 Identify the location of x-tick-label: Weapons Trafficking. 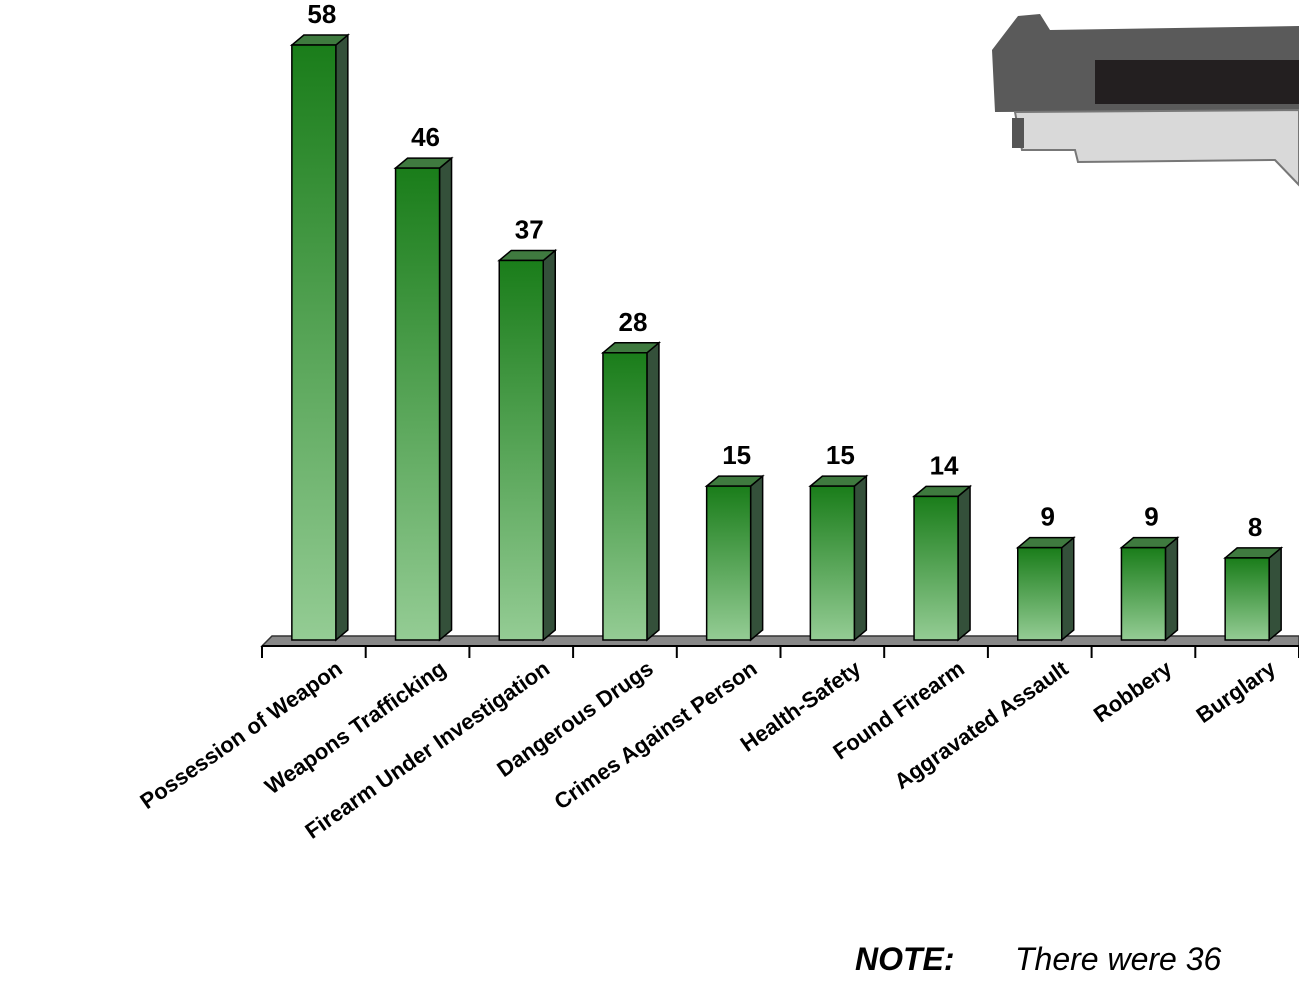
(355, 728).